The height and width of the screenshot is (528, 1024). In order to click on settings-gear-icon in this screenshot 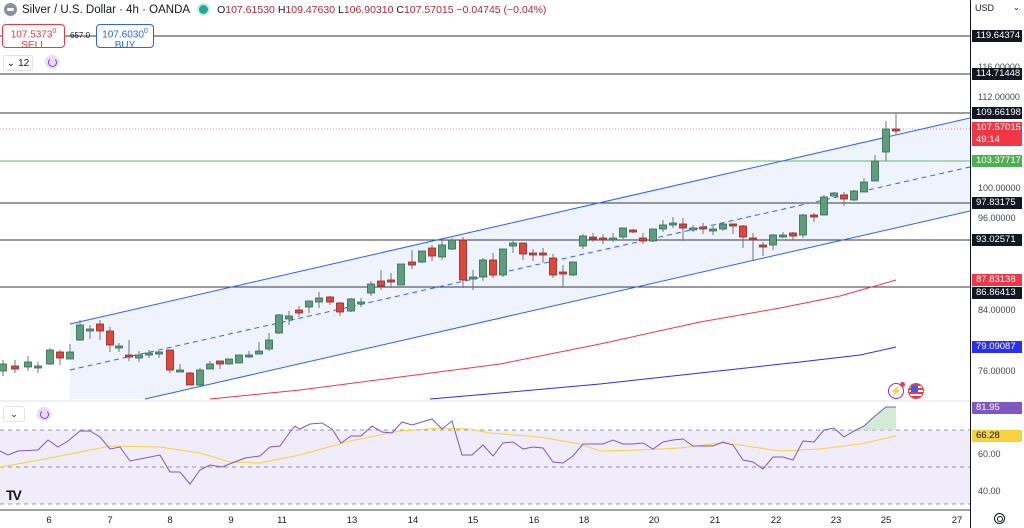, I will do `click(999, 518)`.